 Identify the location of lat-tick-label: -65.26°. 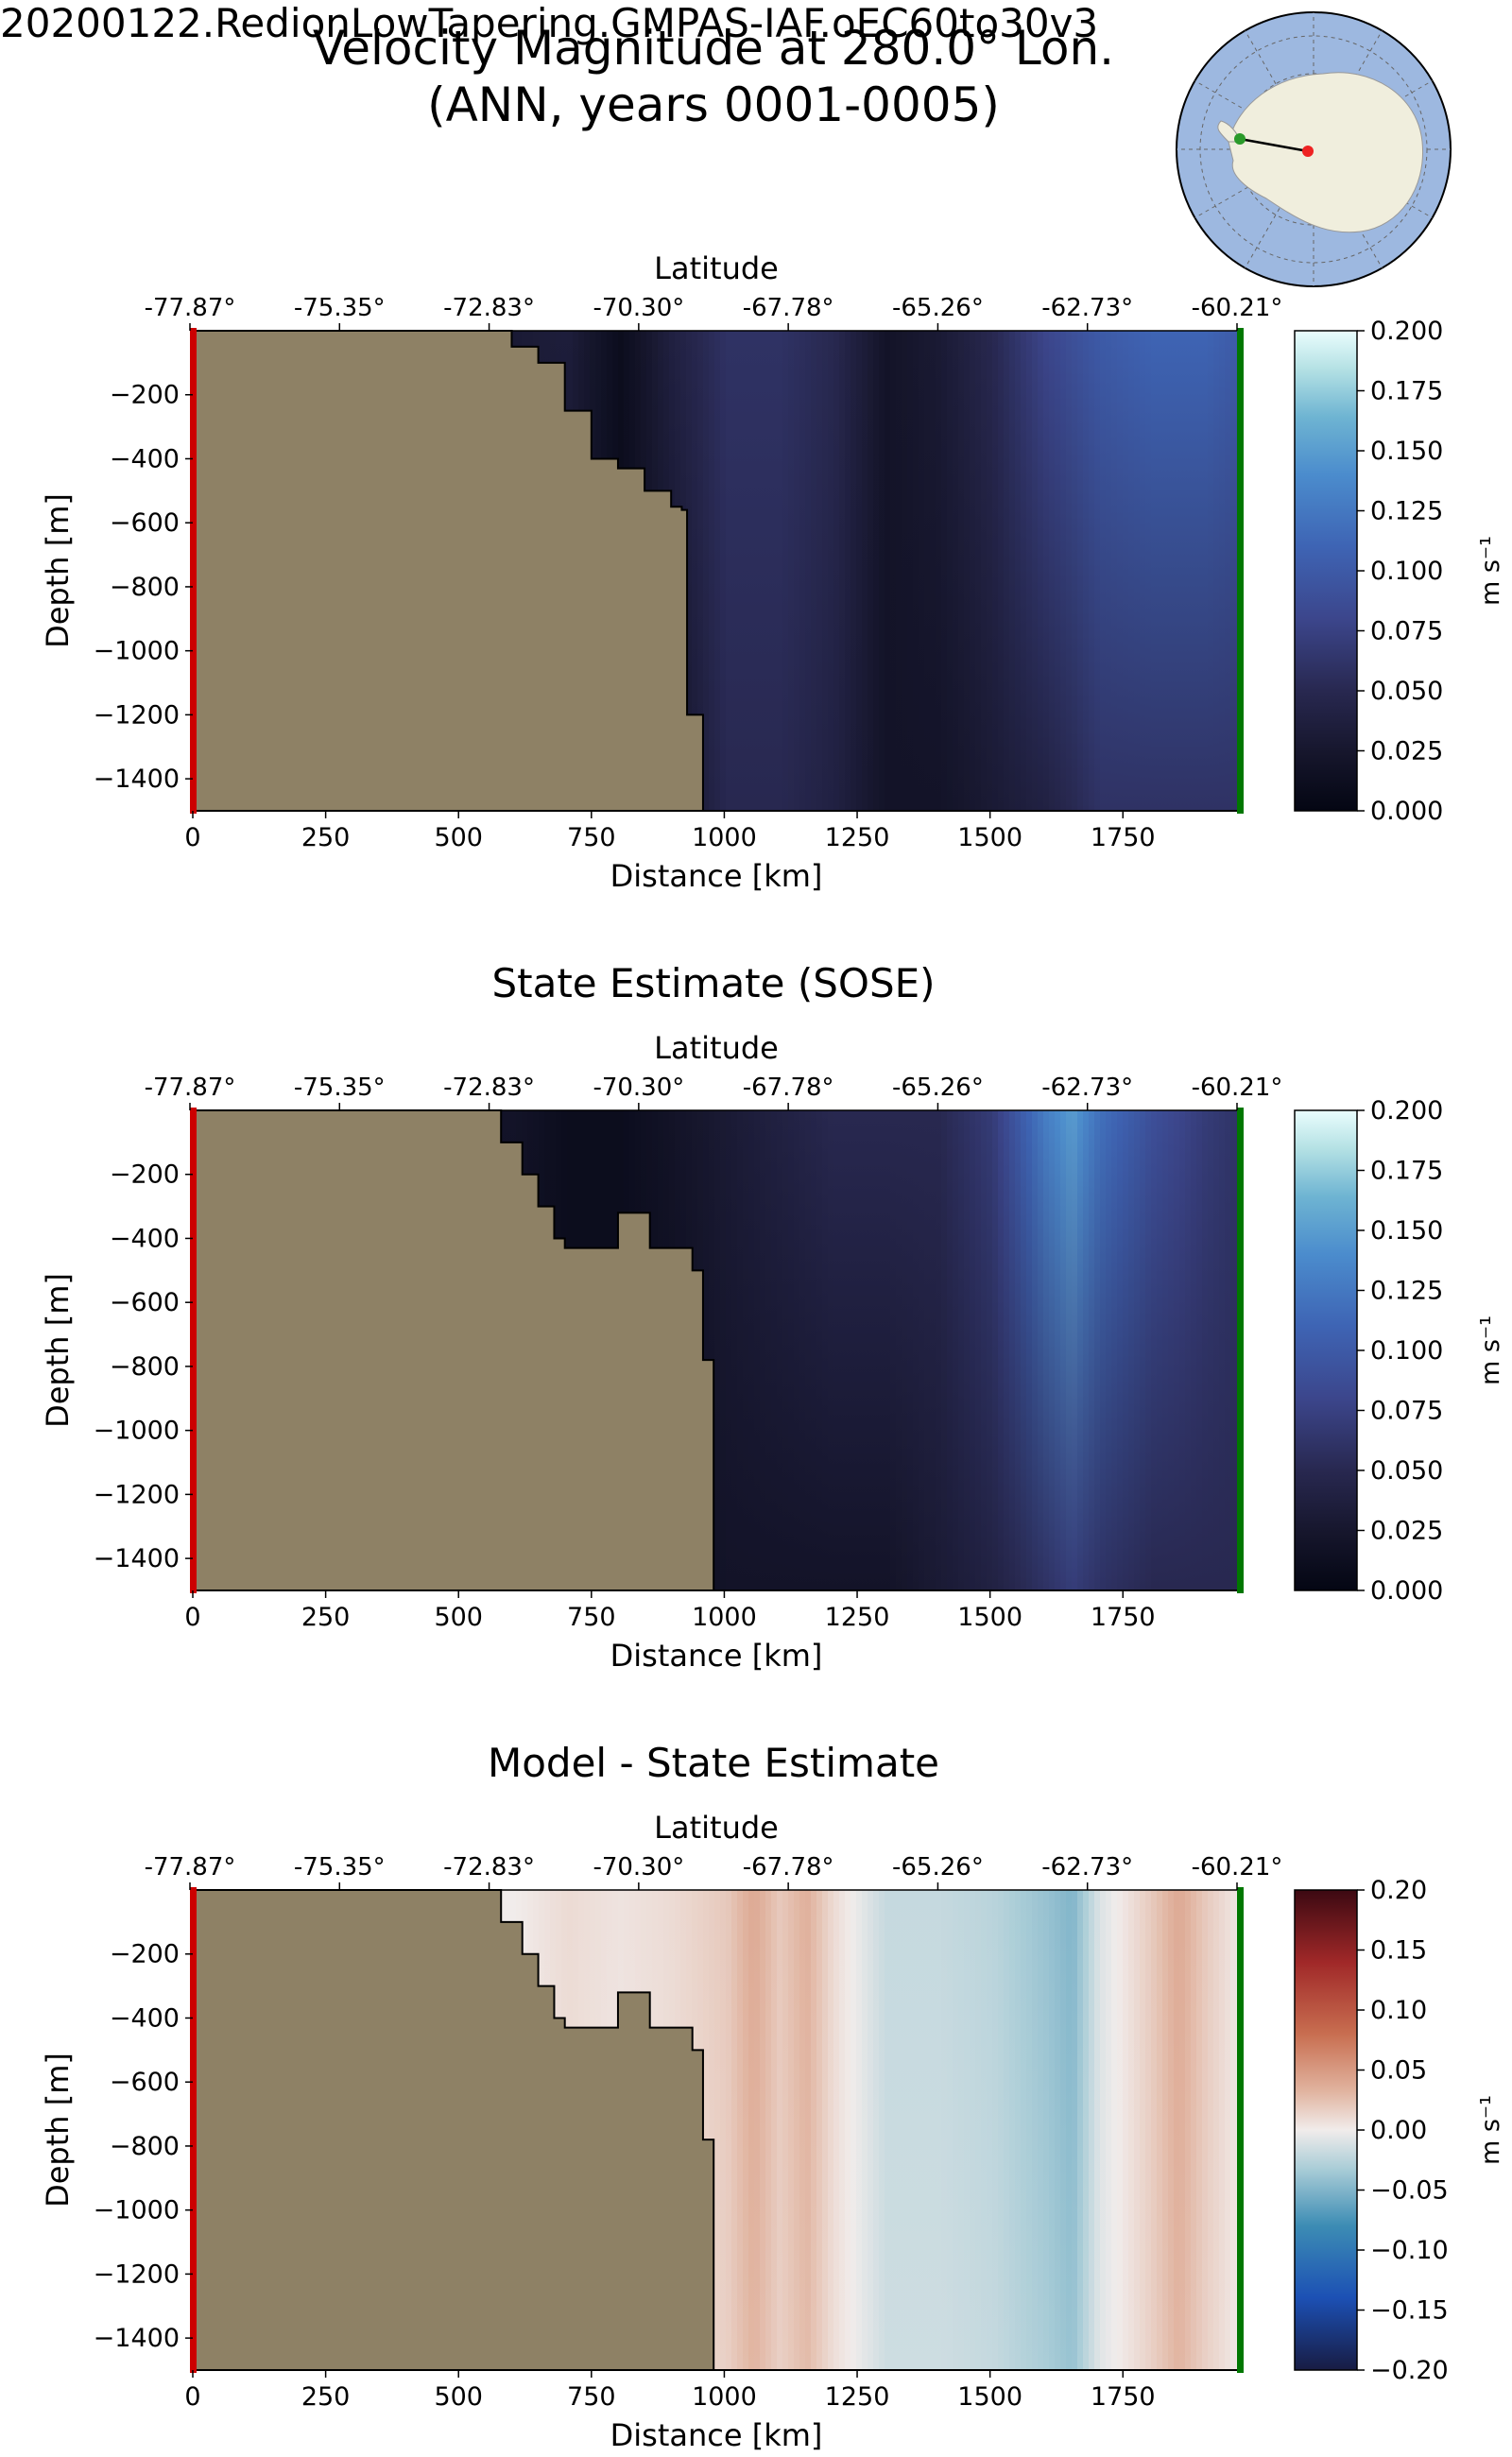
(938, 1088).